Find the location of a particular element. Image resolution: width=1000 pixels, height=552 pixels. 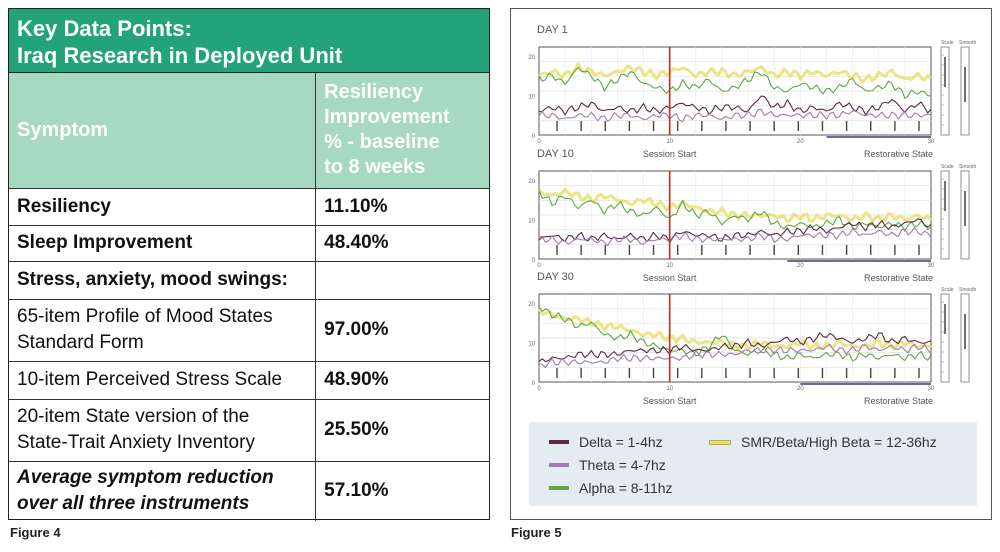

table-row: 10-item Perceived Stress Scale 48.90% is located at coordinates (249, 380).